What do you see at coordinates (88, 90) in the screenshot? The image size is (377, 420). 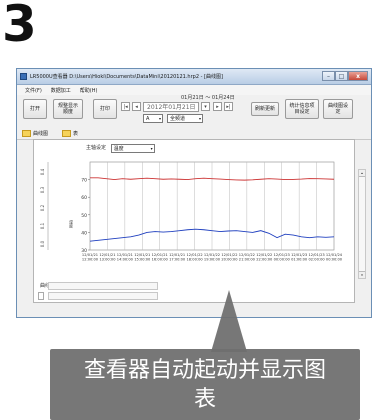 I see `menu-help: 帮助(H)` at bounding box center [88, 90].